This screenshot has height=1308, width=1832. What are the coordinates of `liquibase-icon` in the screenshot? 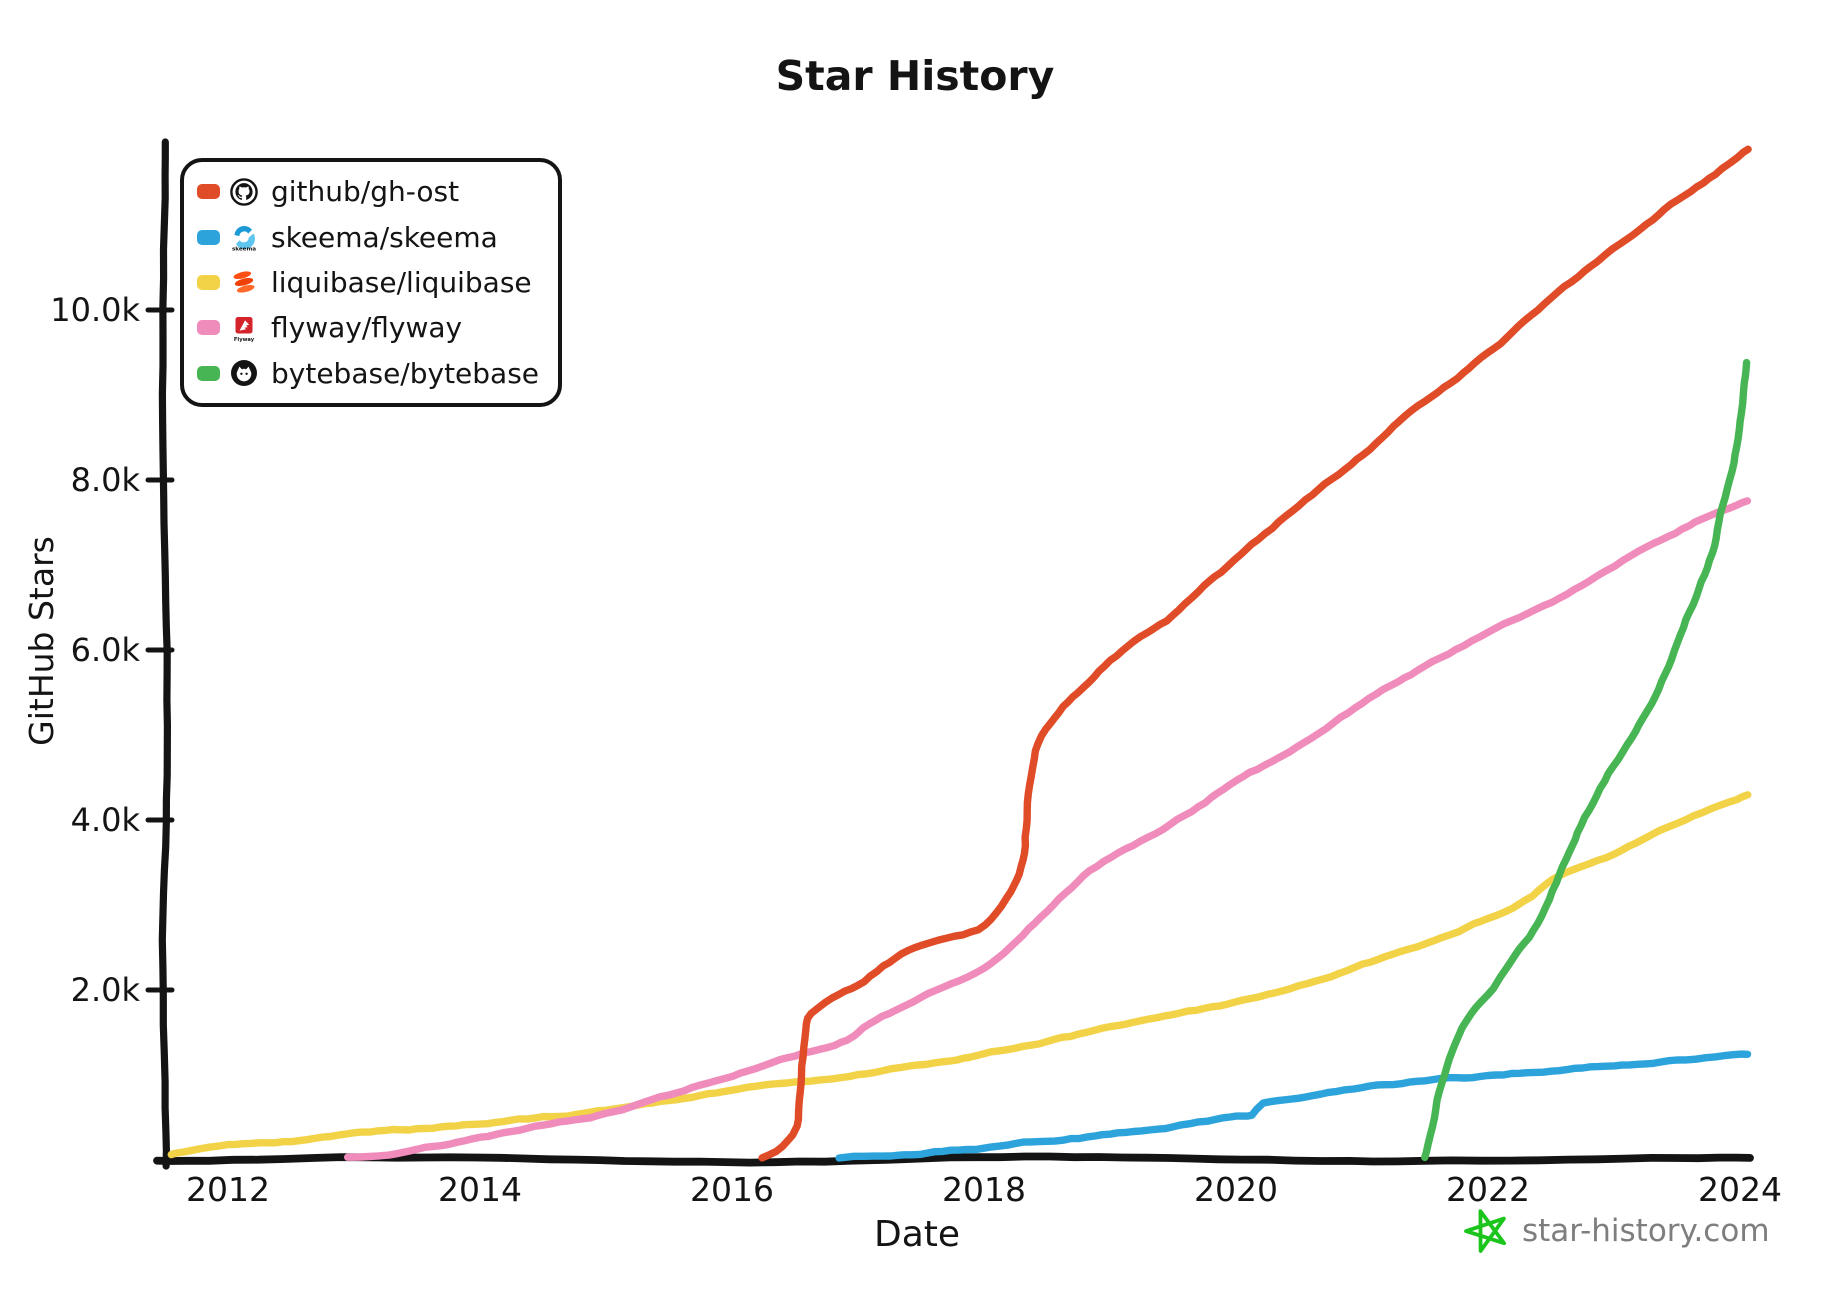 It's located at (244, 282).